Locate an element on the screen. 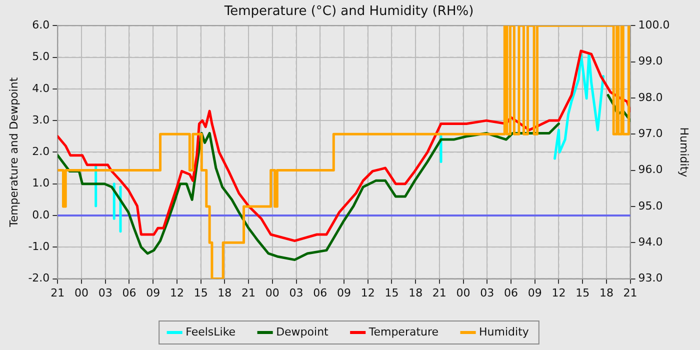 This screenshot has width=700, height=350. y-tick-label: 3.0 is located at coordinates (41, 119).